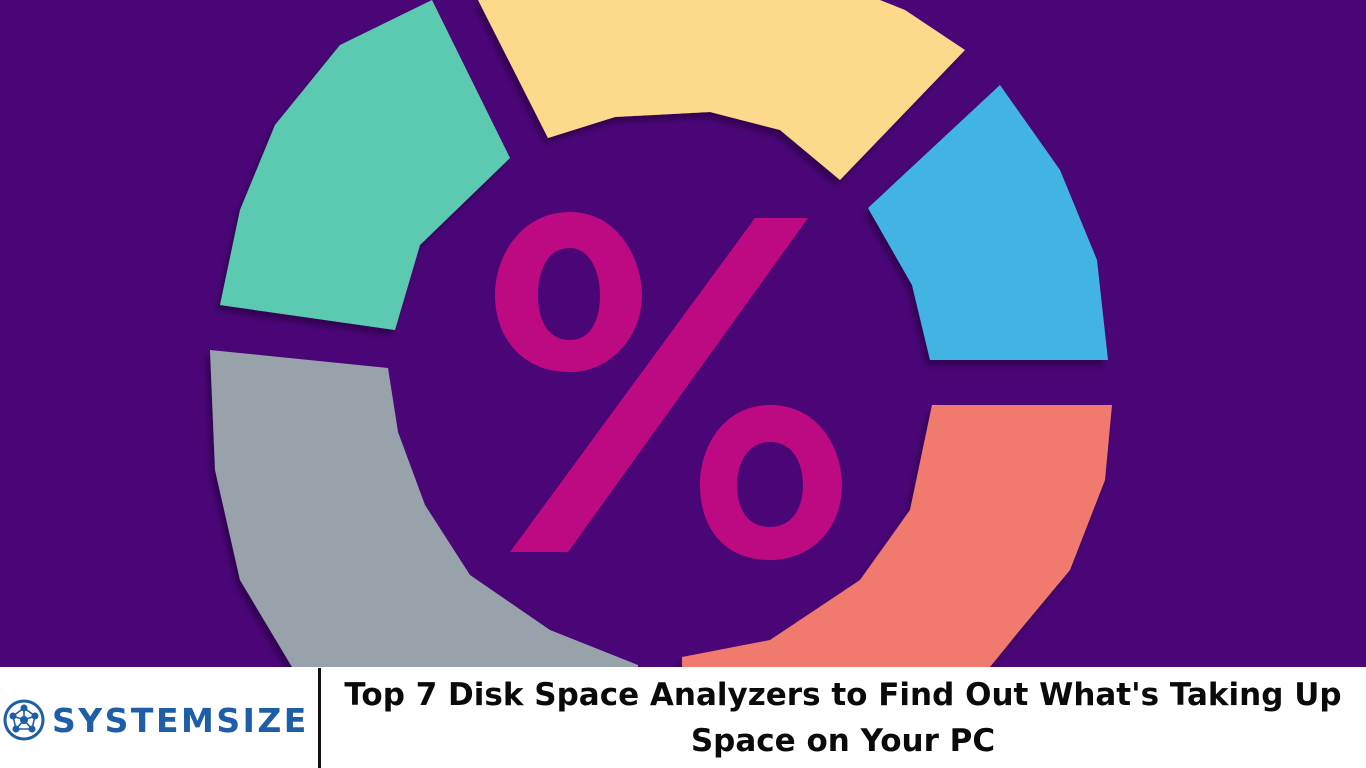 The height and width of the screenshot is (768, 1366). Describe the element at coordinates (721, 90) in the screenshot. I see `donut-segment-yellow` at that location.